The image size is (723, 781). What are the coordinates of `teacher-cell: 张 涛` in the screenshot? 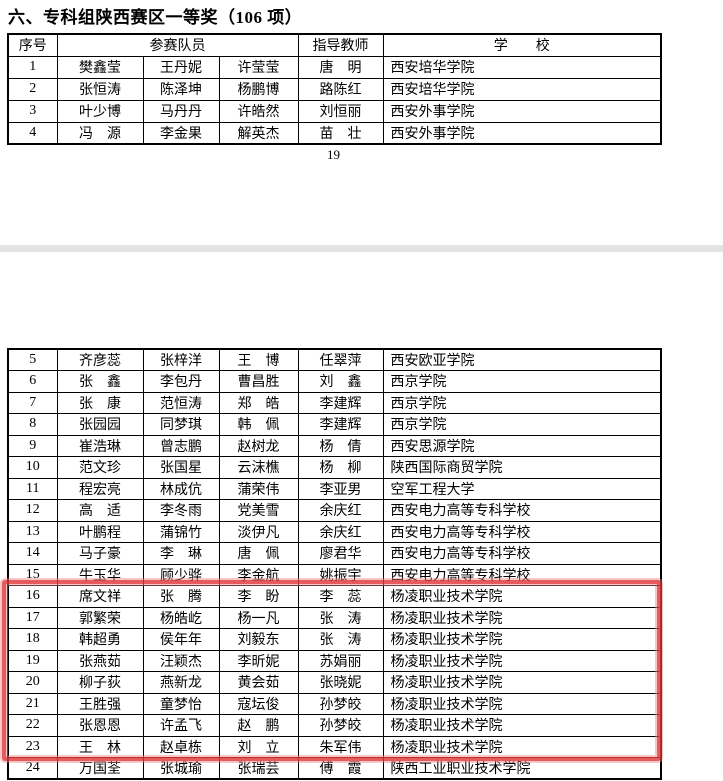 It's located at (340, 639).